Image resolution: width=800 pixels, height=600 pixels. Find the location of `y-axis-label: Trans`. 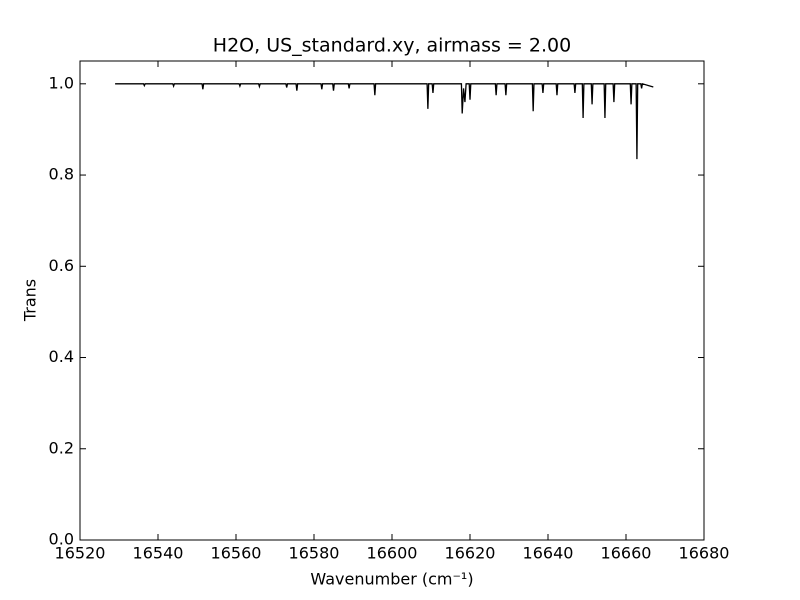

y-axis-label: Trans is located at coordinates (30, 300).